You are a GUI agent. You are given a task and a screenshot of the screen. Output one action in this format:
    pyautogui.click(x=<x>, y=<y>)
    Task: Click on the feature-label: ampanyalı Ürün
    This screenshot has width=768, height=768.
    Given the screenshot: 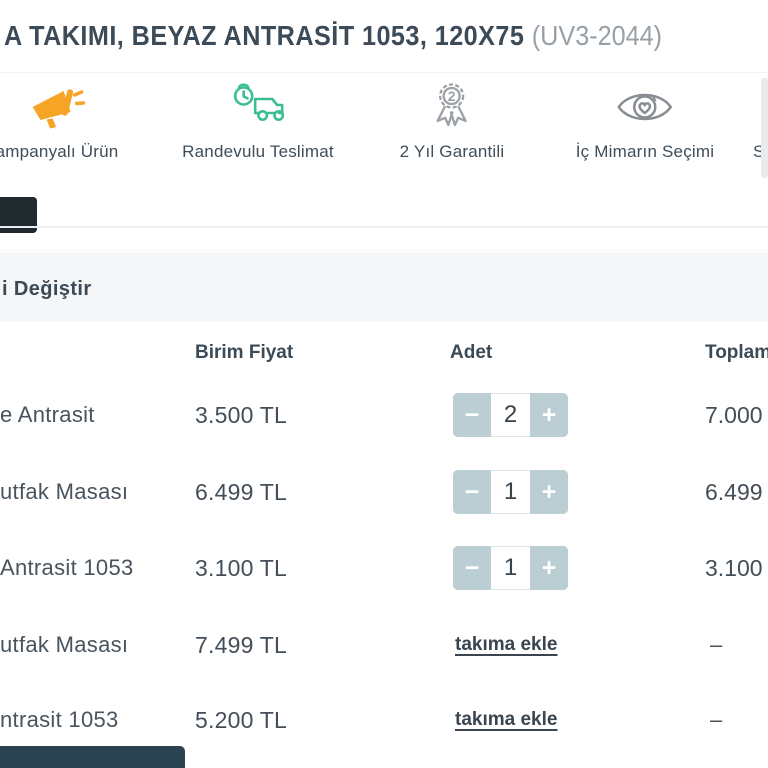 What is the action you would take?
    pyautogui.click(x=59, y=151)
    